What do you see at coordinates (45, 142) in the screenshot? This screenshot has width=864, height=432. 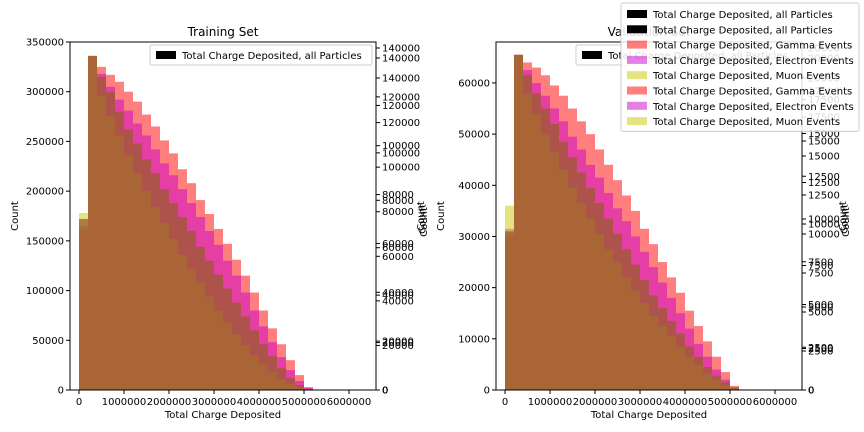 I see `y-tick-label: 250000` at bounding box center [45, 142].